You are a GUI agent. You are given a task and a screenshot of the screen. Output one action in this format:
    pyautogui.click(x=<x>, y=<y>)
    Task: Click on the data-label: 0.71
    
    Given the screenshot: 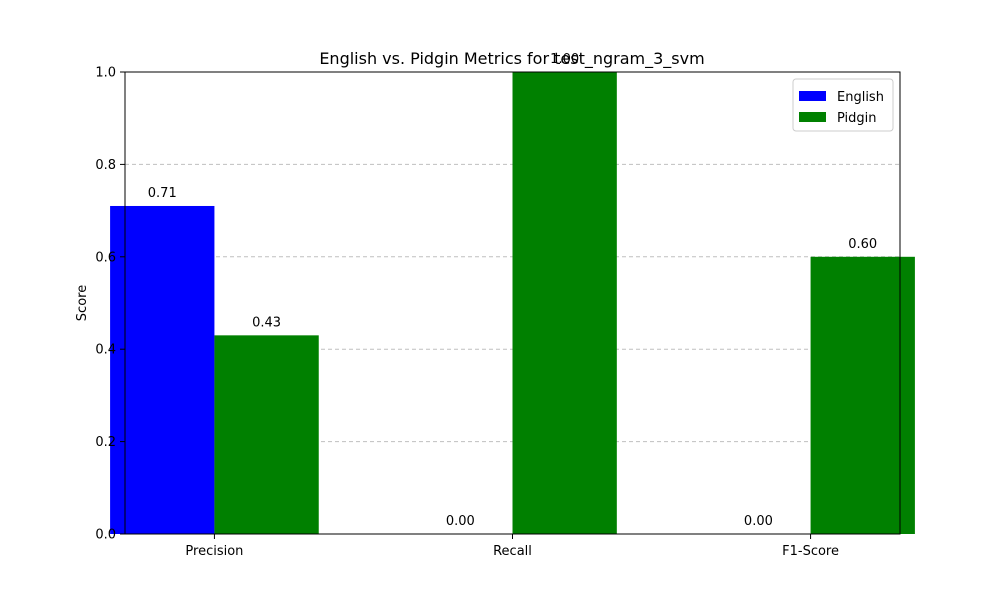 What is the action you would take?
    pyautogui.click(x=162, y=193)
    